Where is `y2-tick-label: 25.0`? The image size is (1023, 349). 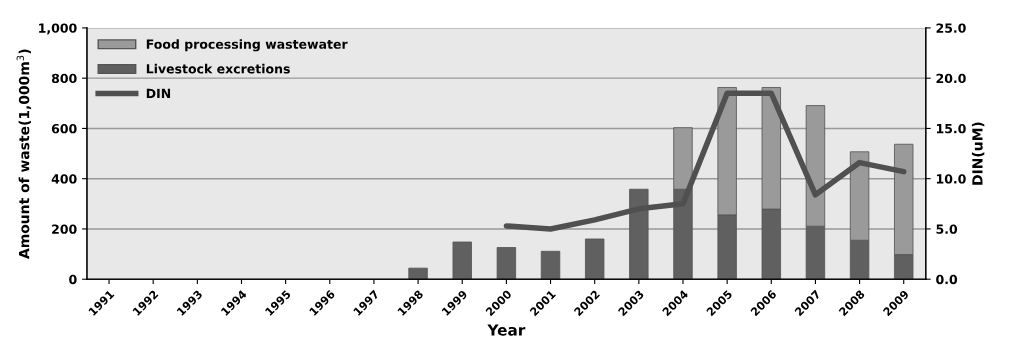
y2-tick-label: 25.0 is located at coordinates (951, 28).